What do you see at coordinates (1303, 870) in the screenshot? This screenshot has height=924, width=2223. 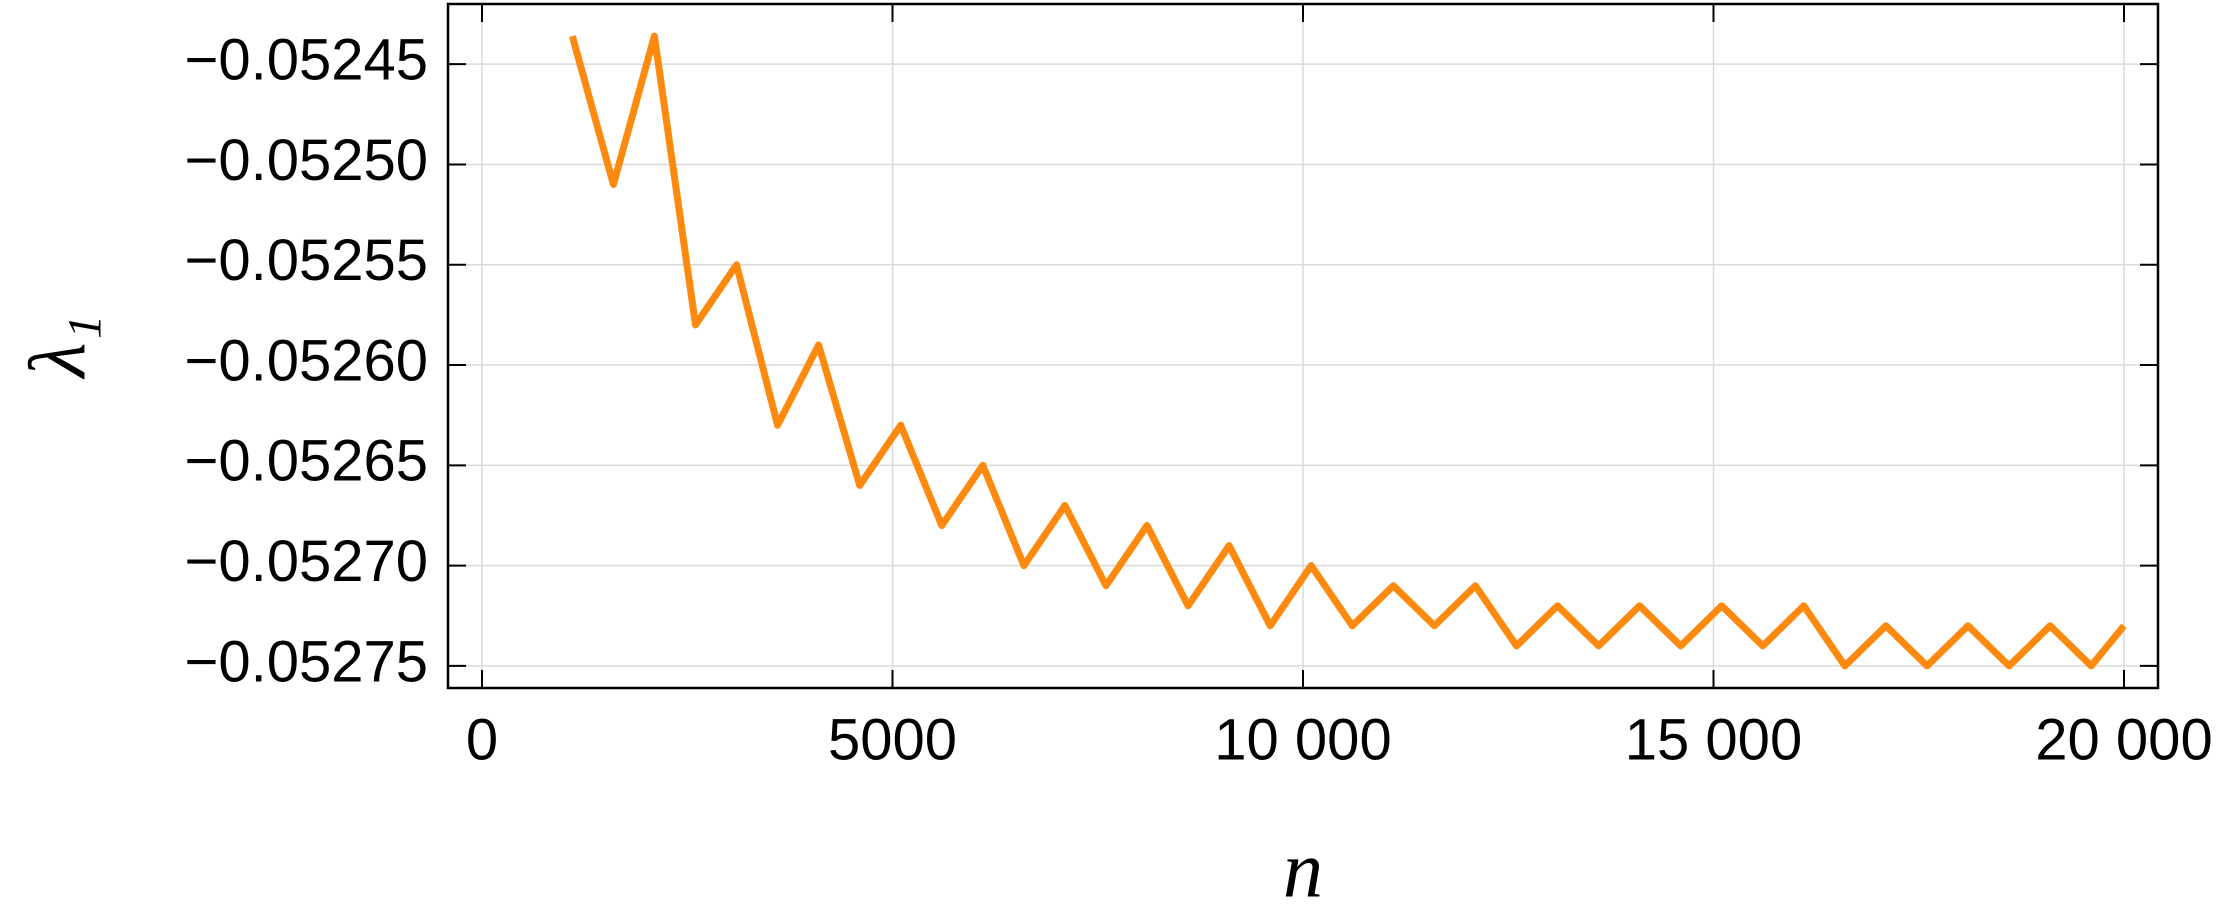 I see `x-axis-label: n` at bounding box center [1303, 870].